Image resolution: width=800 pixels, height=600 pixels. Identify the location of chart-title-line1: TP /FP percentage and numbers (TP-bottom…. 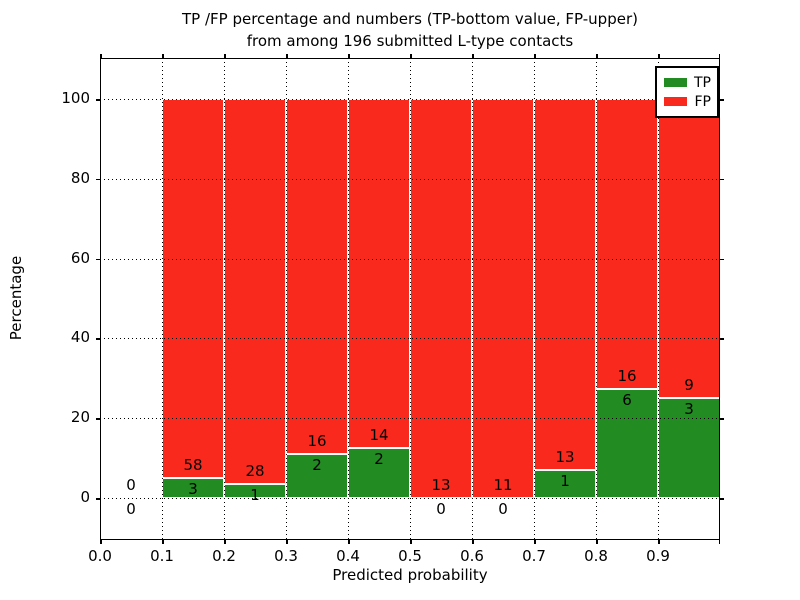
(410, 19).